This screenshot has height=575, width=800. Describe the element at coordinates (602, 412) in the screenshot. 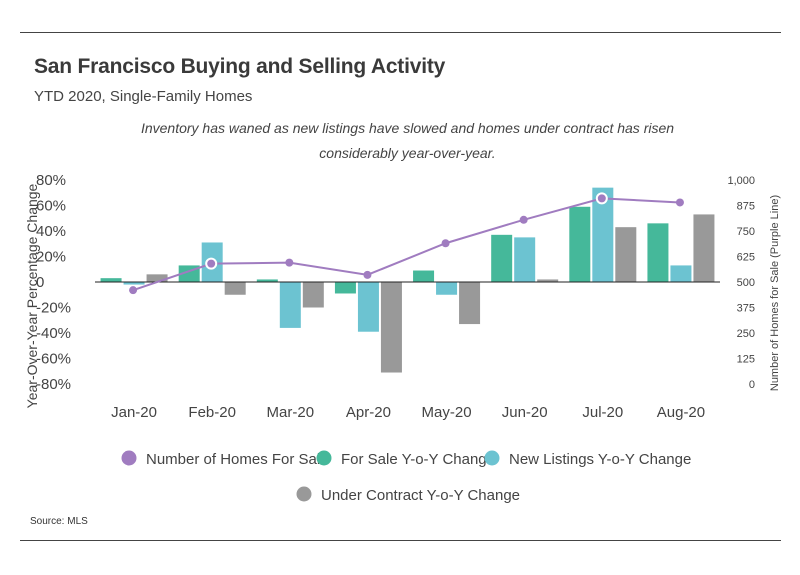

I see `x-tick-label: Jul-20` at that location.